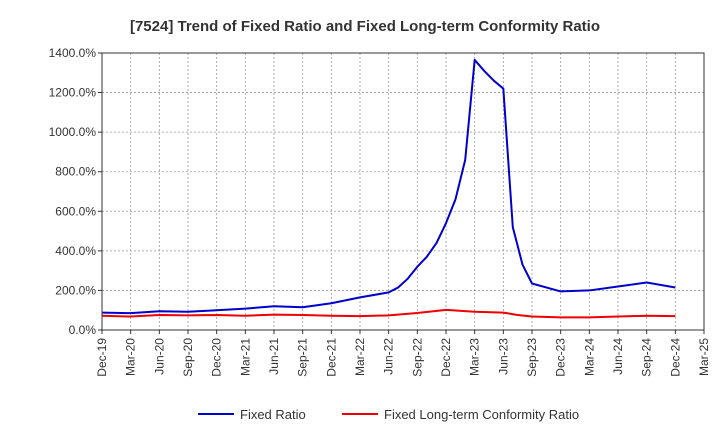 This screenshot has width=720, height=440. Describe the element at coordinates (159, 356) in the screenshot. I see `x-tick-label: Jun-20` at that location.